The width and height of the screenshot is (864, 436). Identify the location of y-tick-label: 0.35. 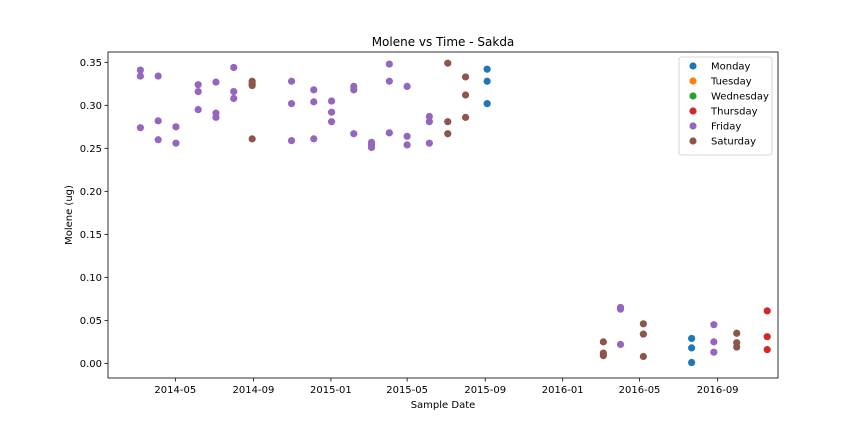
(91, 63).